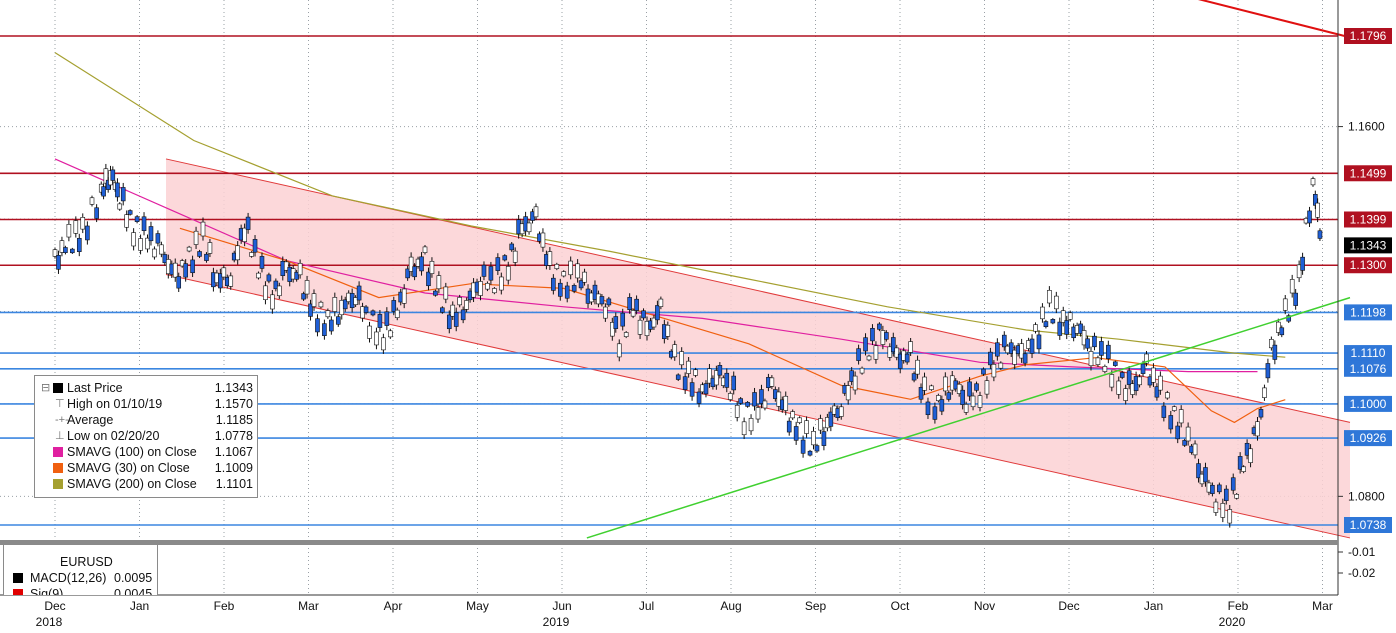 The width and height of the screenshot is (1396, 633). I want to click on y-tick-label: 1.0800, so click(1366, 496).